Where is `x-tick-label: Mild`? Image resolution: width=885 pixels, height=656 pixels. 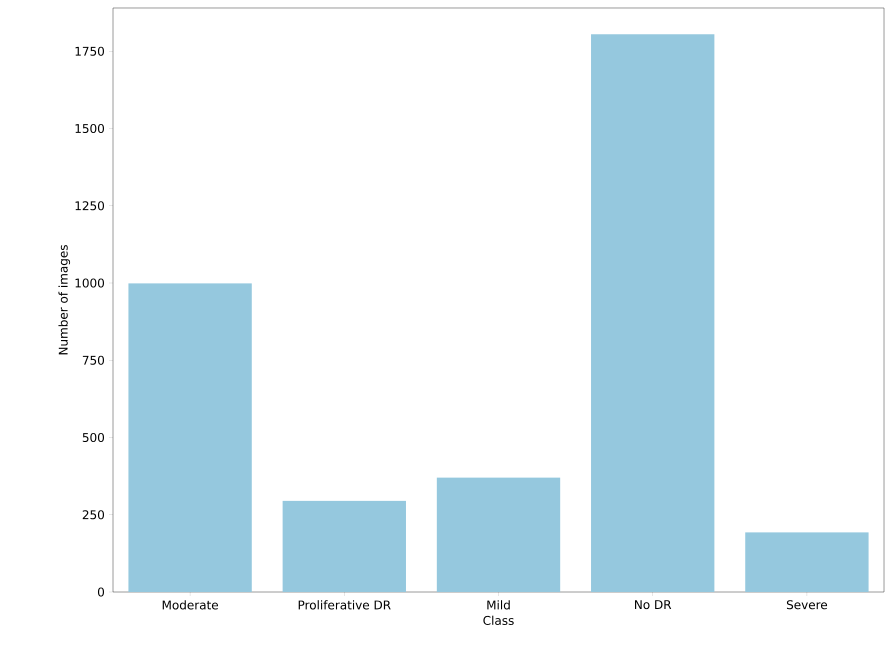 x-tick-label: Mild is located at coordinates (498, 605).